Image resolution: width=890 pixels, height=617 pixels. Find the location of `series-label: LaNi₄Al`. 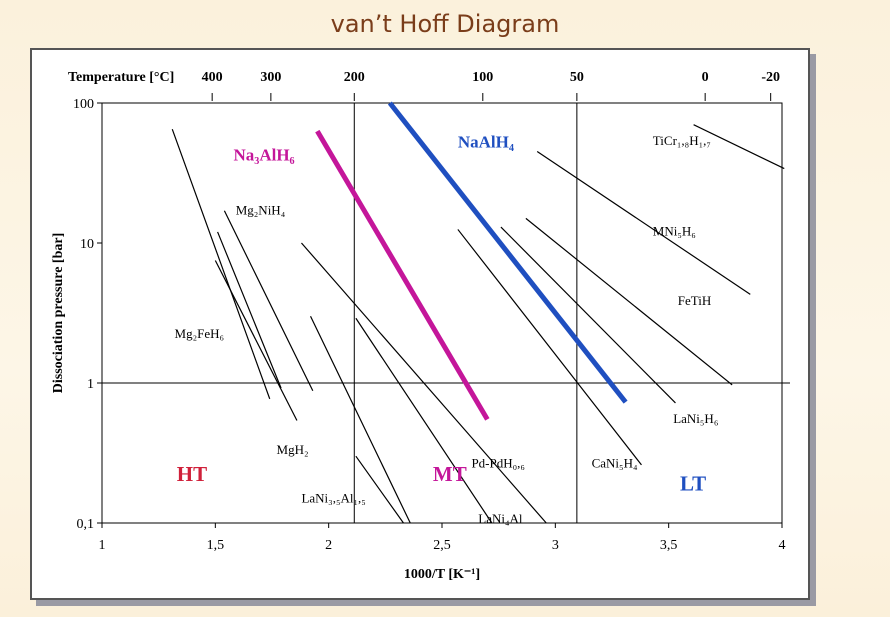

series-label: LaNi₄Al is located at coordinates (500, 518).